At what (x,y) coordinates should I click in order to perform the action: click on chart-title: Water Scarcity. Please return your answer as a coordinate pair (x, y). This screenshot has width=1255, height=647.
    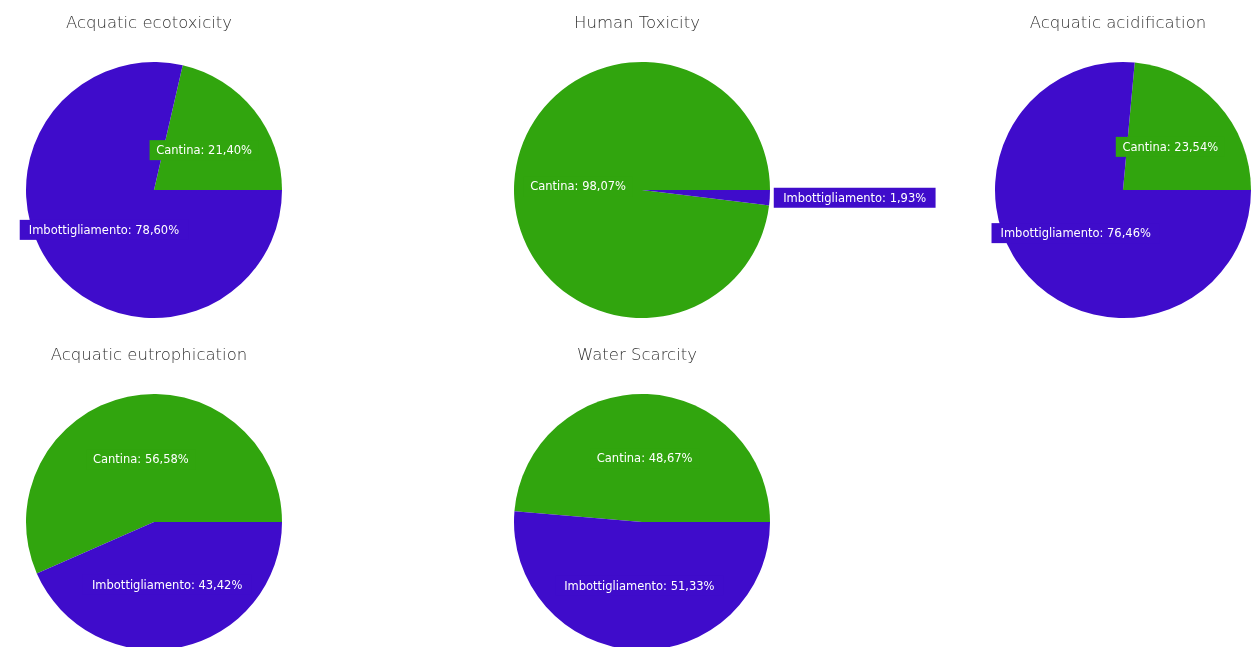
    Looking at the image, I should click on (637, 355).